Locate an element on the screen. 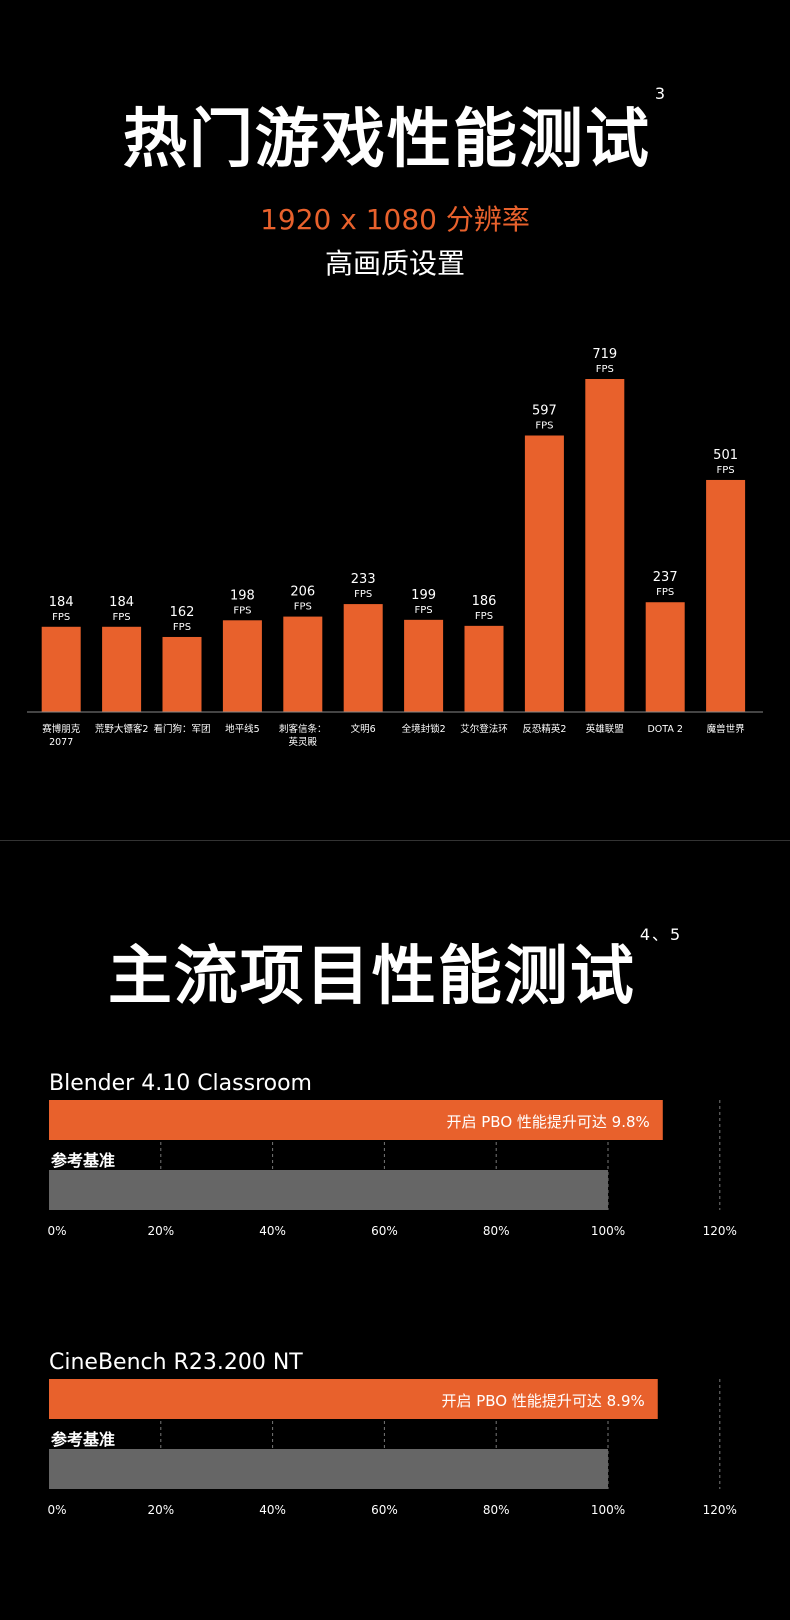 The image size is (790, 1620). pbo-bar-label: 开启 PBO 性能提升可达 8.9% is located at coordinates (542, 1401).